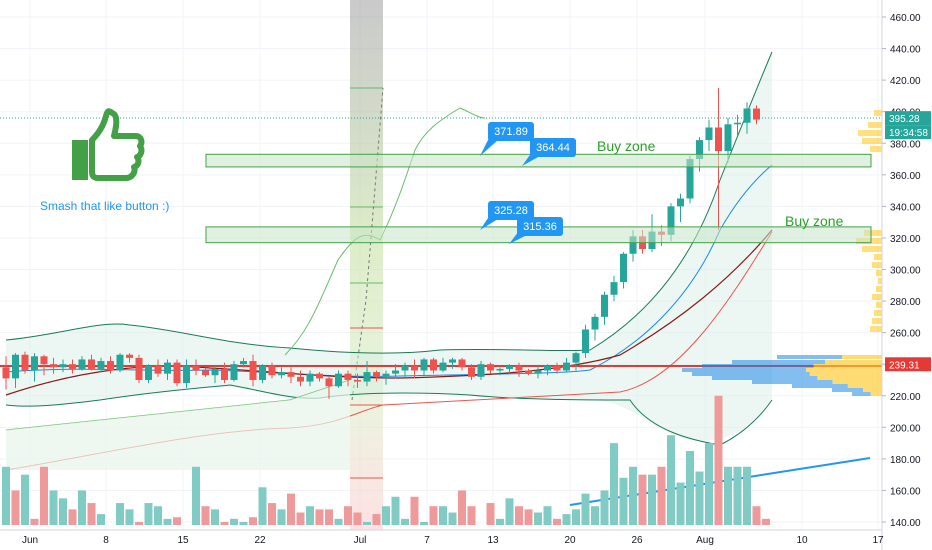  Describe the element at coordinates (511, 132) in the screenshot. I see `callout-value-1: 371.89` at that location.